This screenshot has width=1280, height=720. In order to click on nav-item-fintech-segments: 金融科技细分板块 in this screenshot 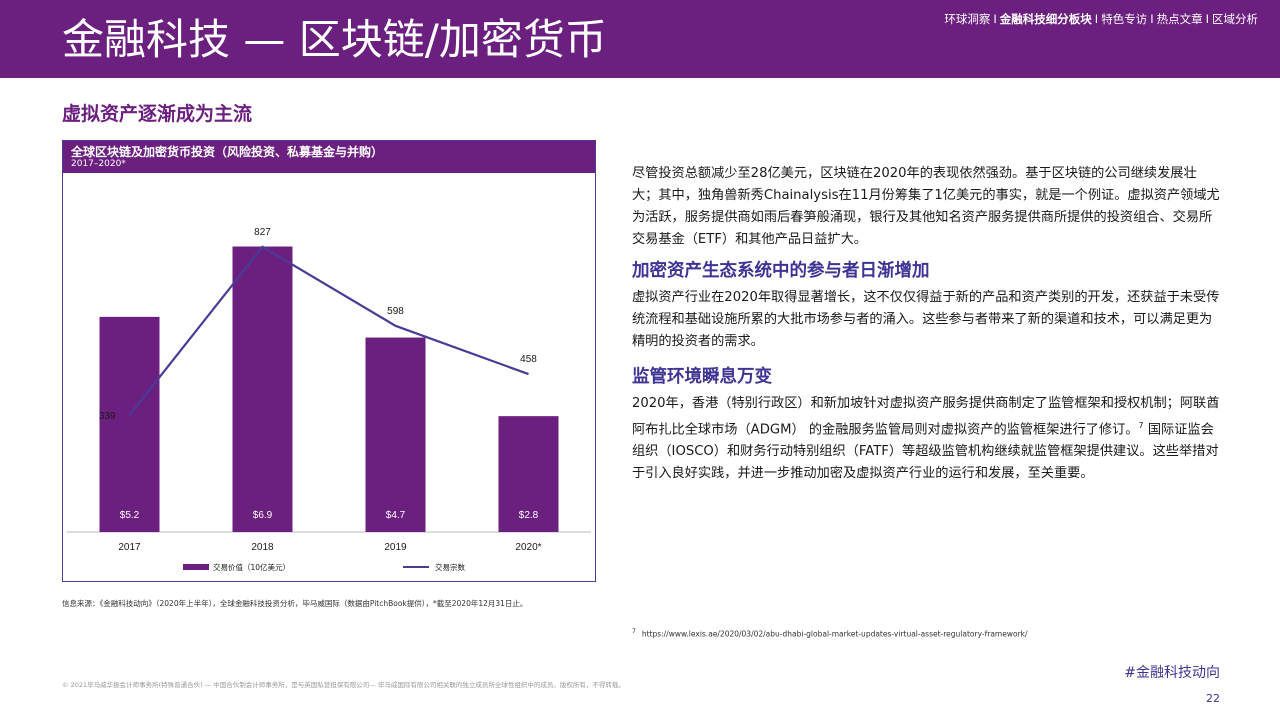, I will do `click(1045, 19)`.